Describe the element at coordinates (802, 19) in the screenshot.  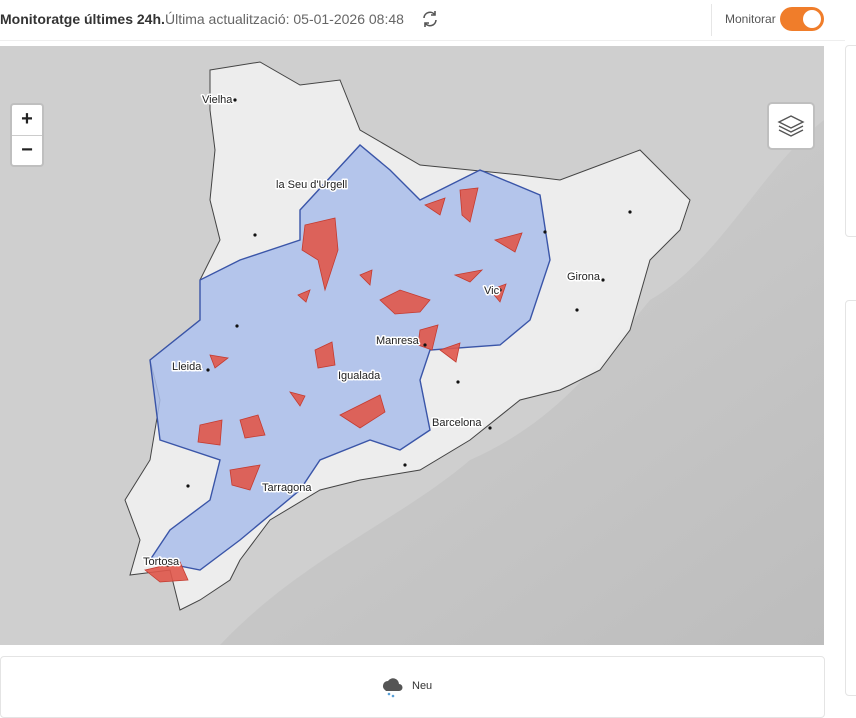
I see `monitor-toggle` at that location.